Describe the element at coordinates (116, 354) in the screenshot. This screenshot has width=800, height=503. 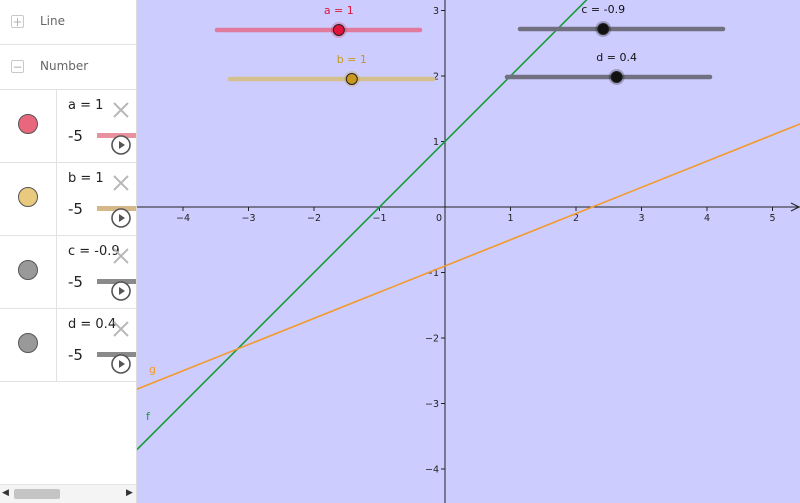
I see `mini-slider-track-d` at that location.